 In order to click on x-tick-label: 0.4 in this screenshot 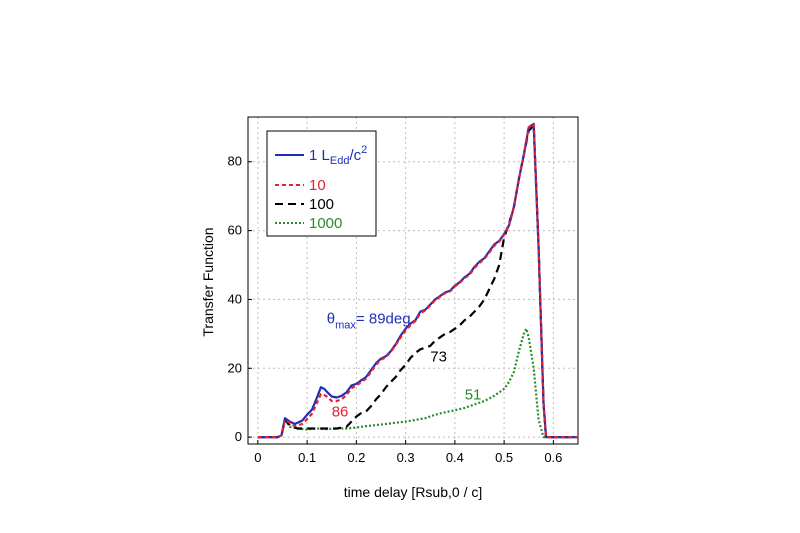, I will do `click(455, 457)`.